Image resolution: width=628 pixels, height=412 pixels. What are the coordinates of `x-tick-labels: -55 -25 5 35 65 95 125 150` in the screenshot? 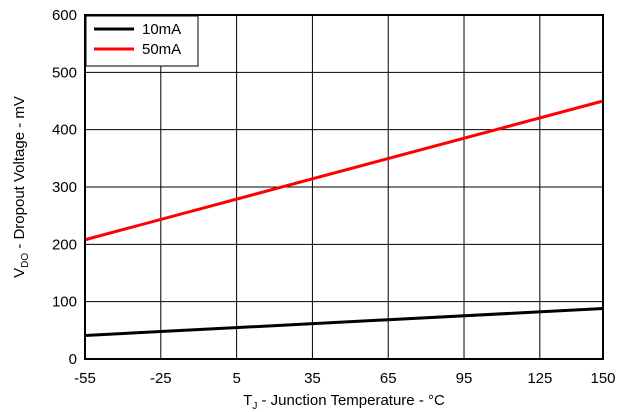 It's located at (344, 378).